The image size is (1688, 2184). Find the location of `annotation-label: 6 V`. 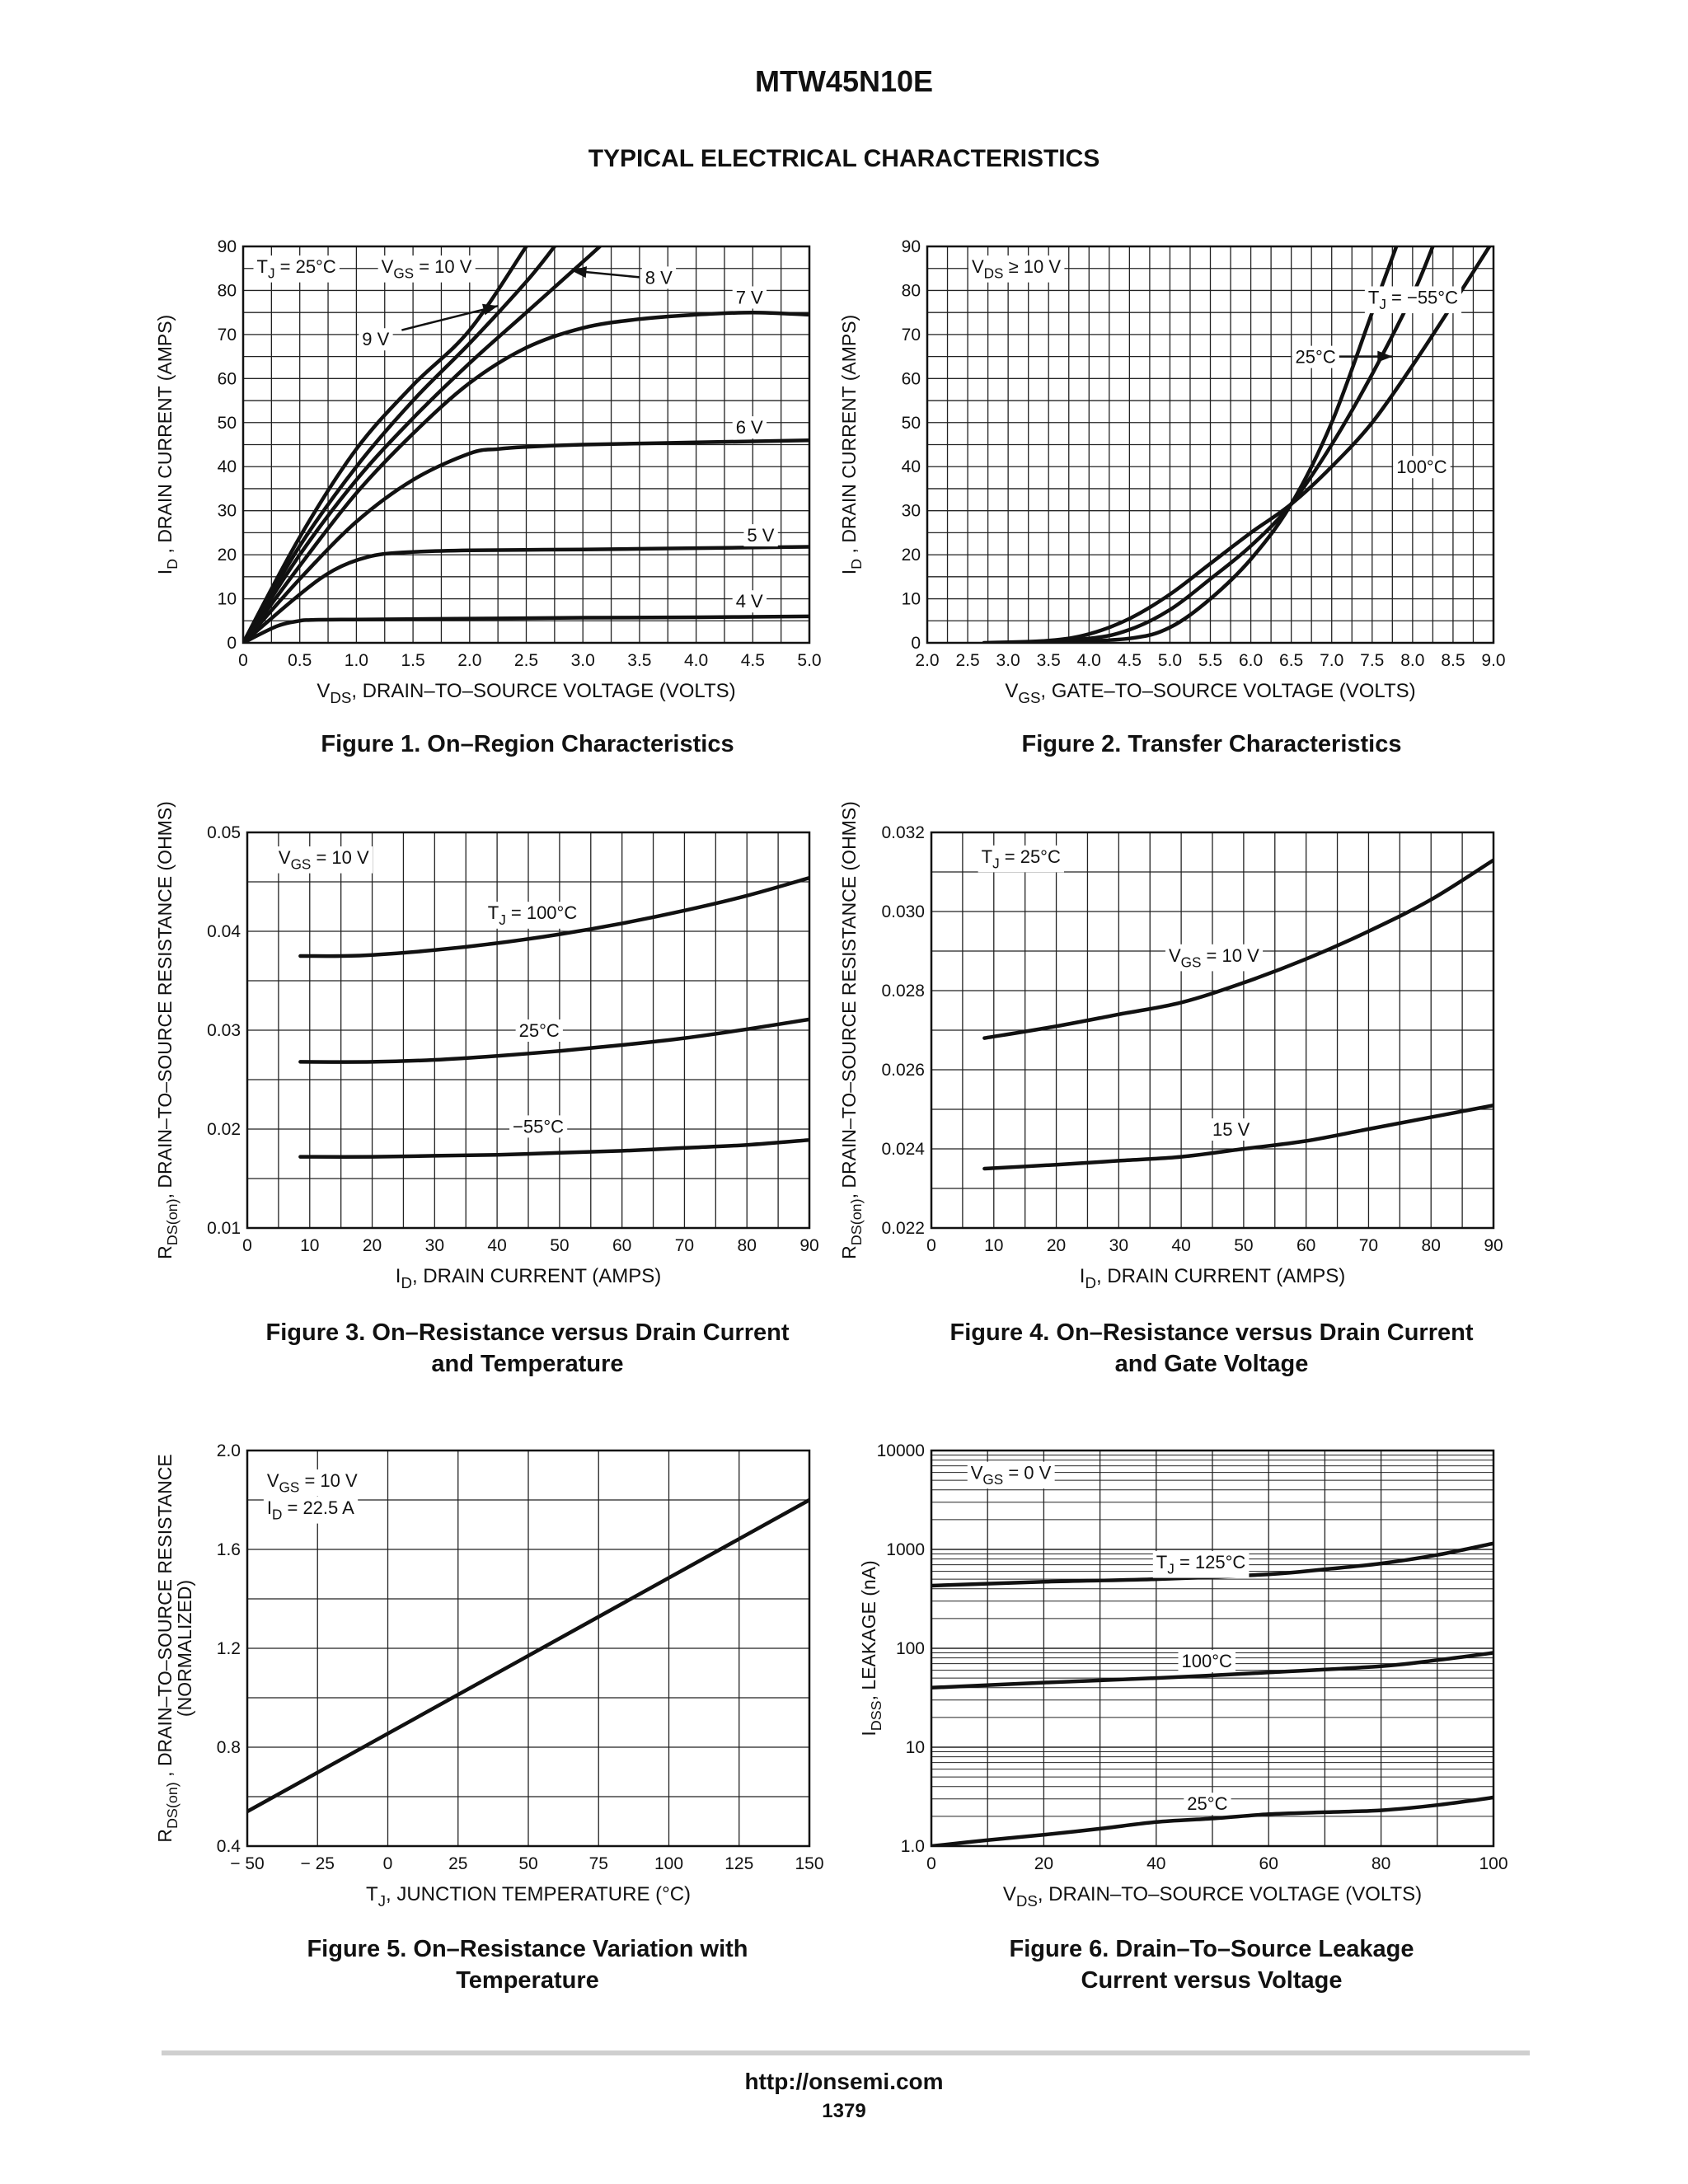

annotation-label: 6 V is located at coordinates (750, 427).